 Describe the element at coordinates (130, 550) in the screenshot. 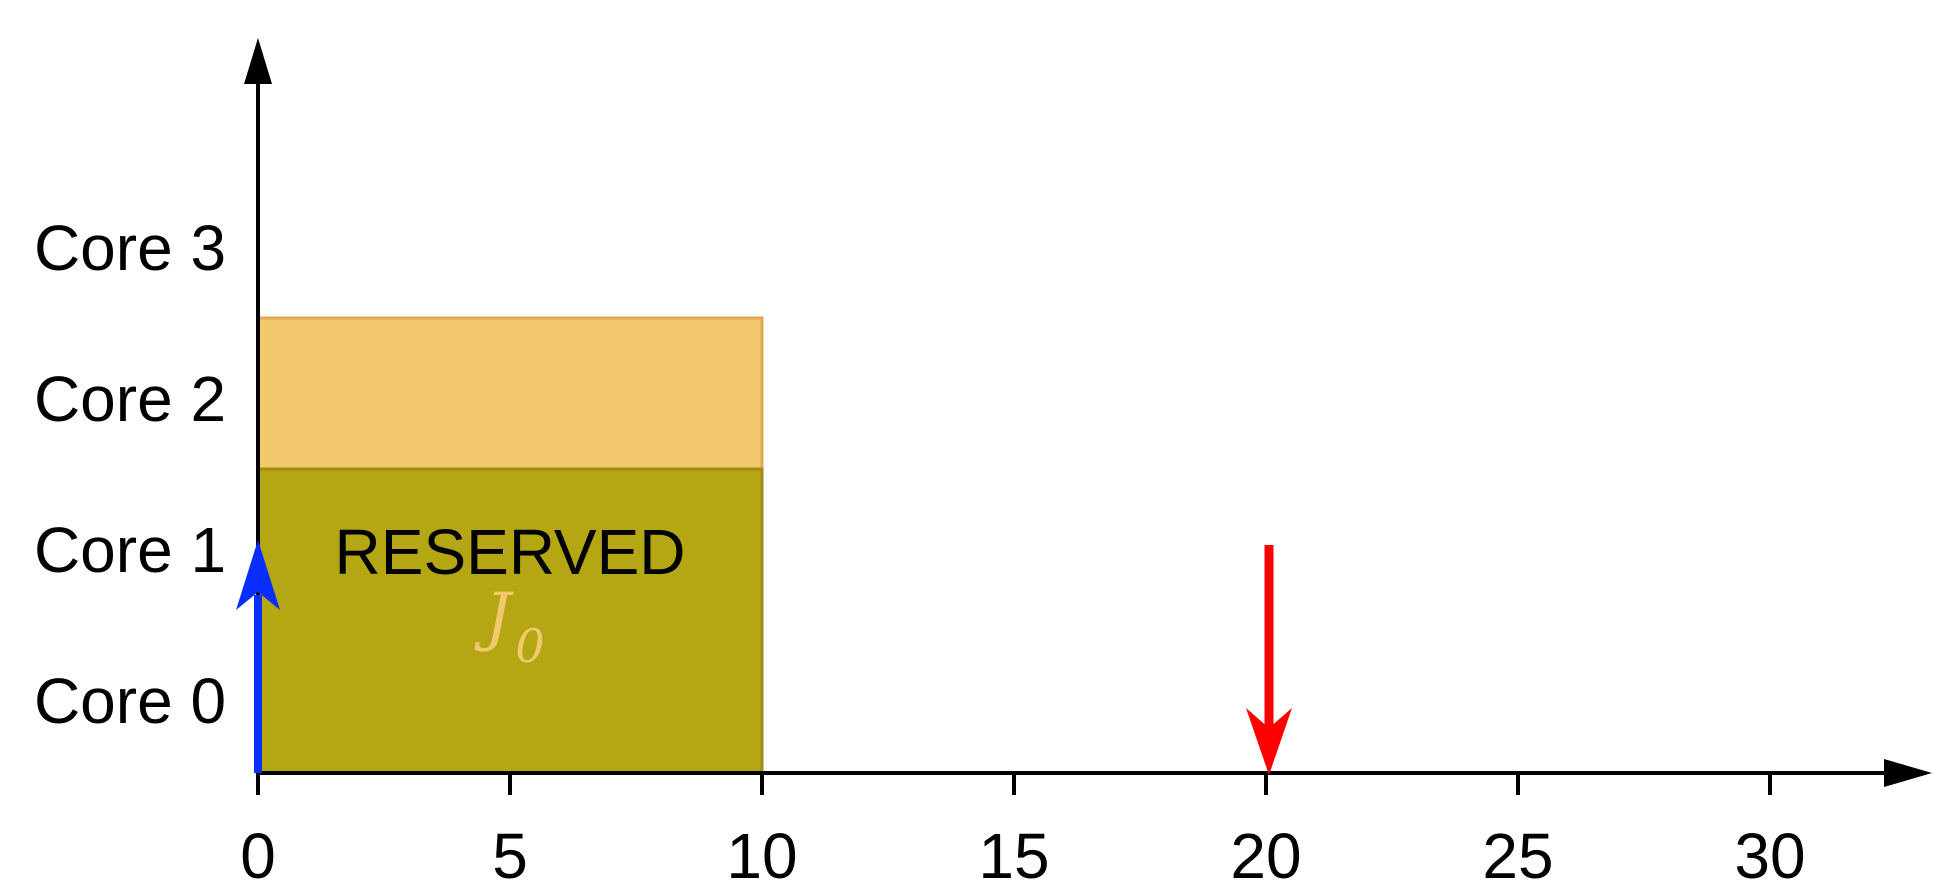

I see `y-label-core-1: Core 1` at that location.